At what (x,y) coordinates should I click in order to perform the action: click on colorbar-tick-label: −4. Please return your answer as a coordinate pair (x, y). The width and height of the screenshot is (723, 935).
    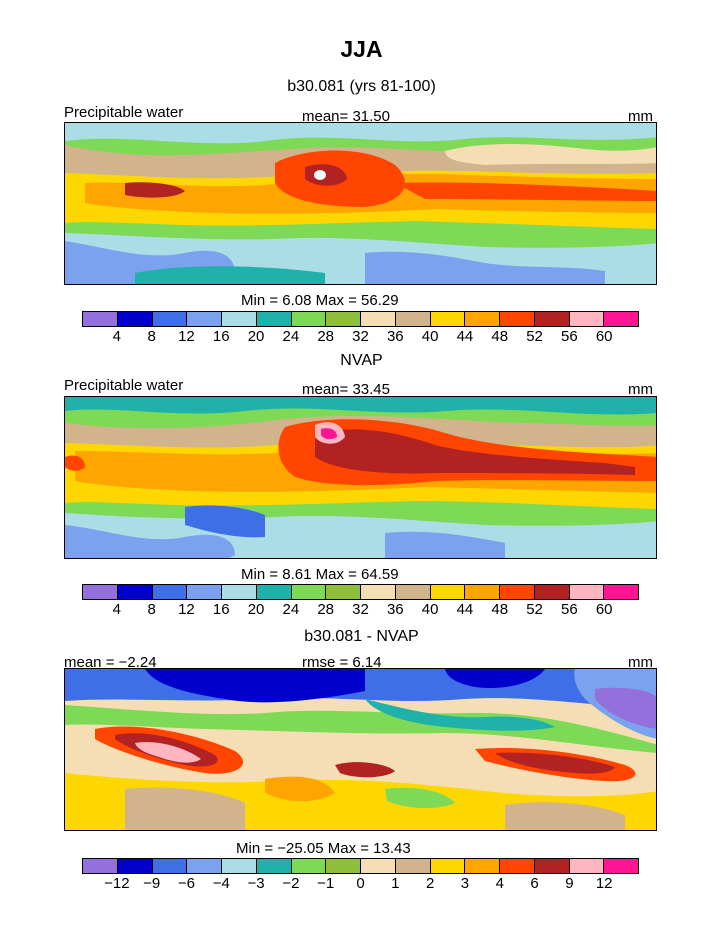
    Looking at the image, I should click on (221, 883).